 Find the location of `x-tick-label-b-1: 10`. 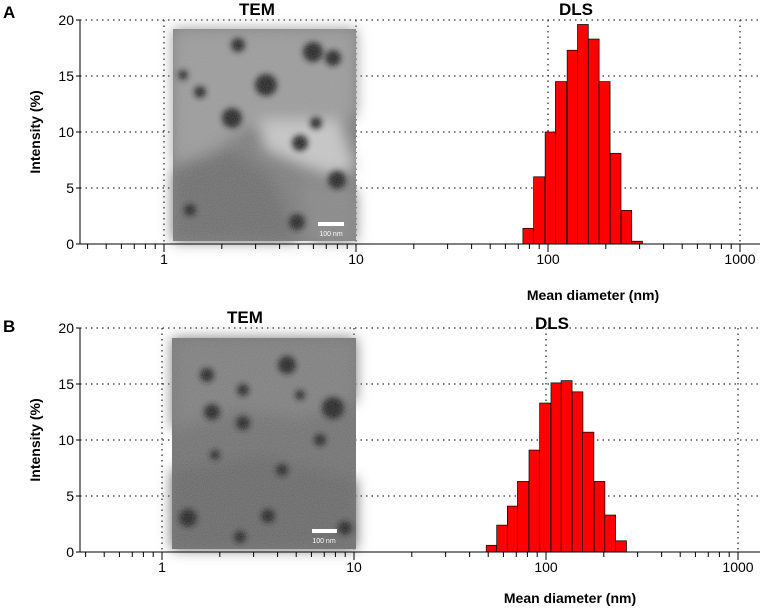

x-tick-label-b-1: 10 is located at coordinates (354, 567).